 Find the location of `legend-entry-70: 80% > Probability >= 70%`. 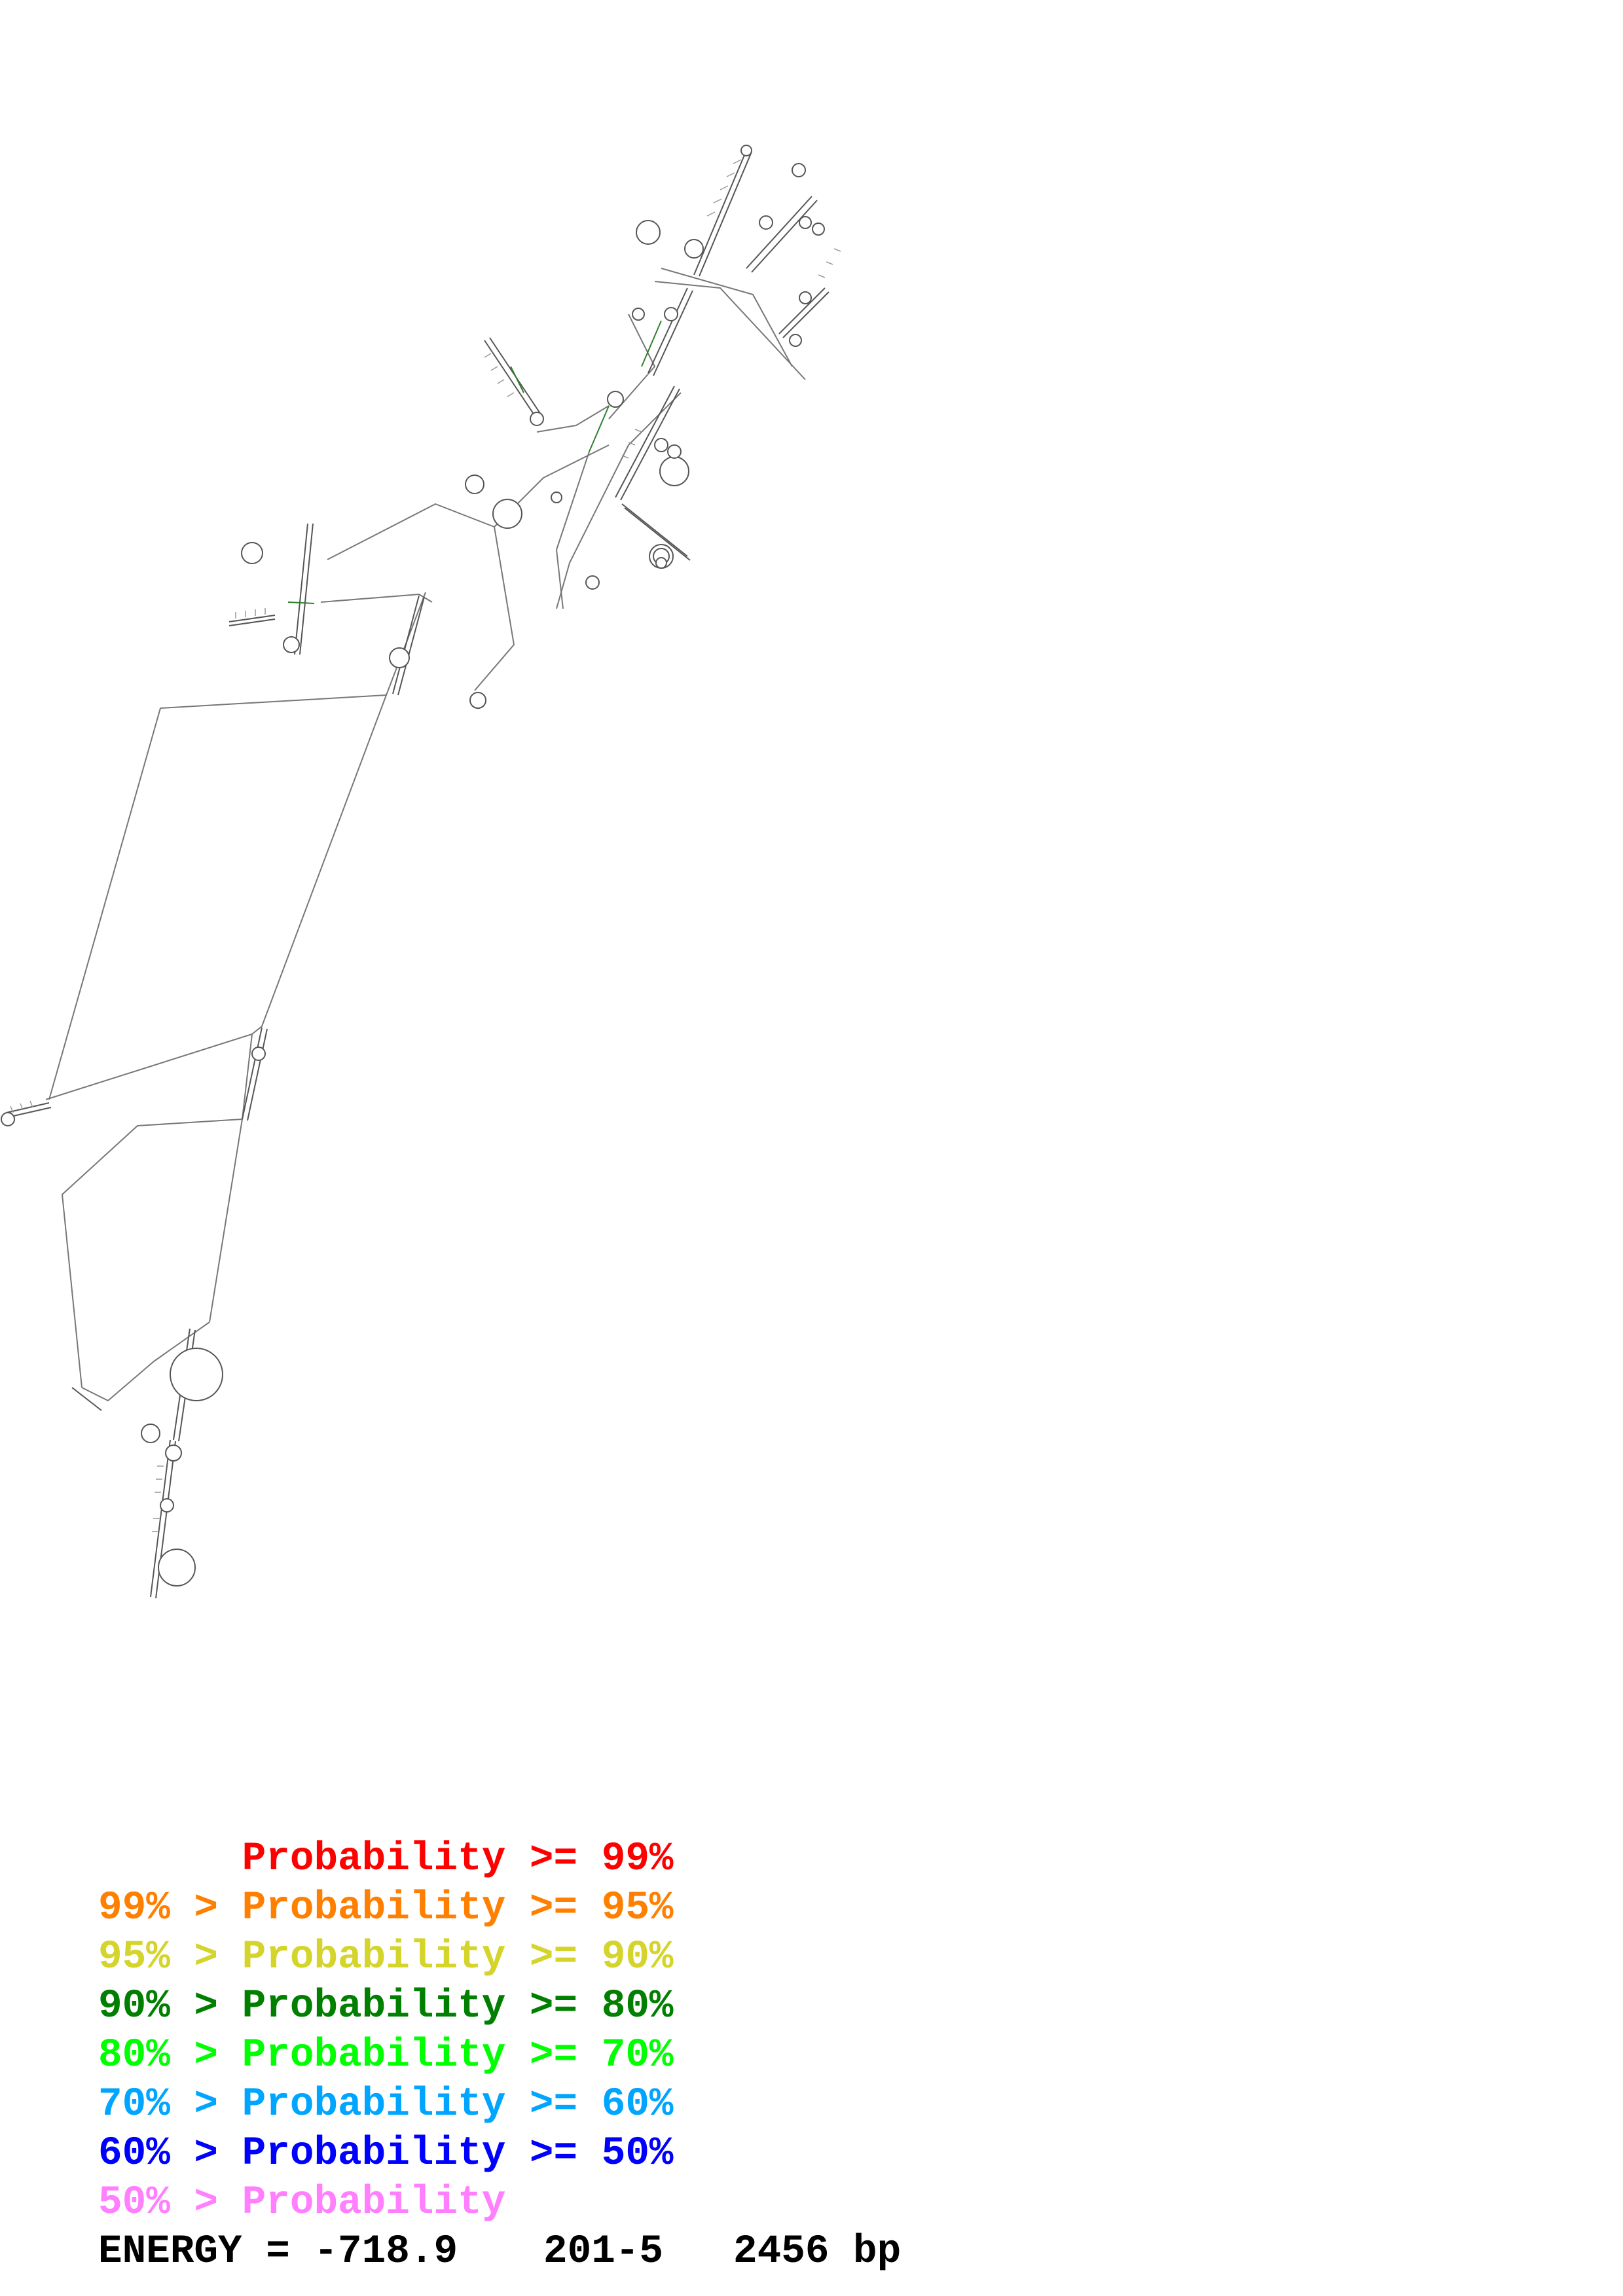

legend-entry-70: 80% > Probability >= 70% is located at coordinates (386, 2055).